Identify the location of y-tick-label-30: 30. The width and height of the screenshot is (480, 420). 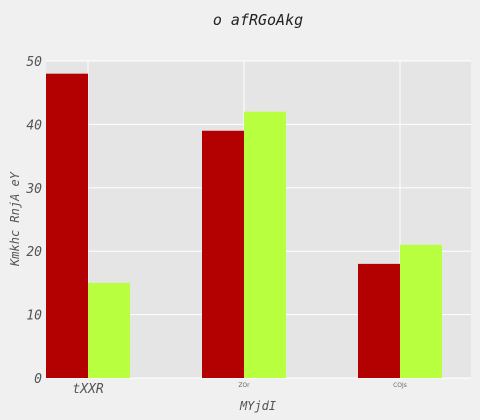
(33, 189).